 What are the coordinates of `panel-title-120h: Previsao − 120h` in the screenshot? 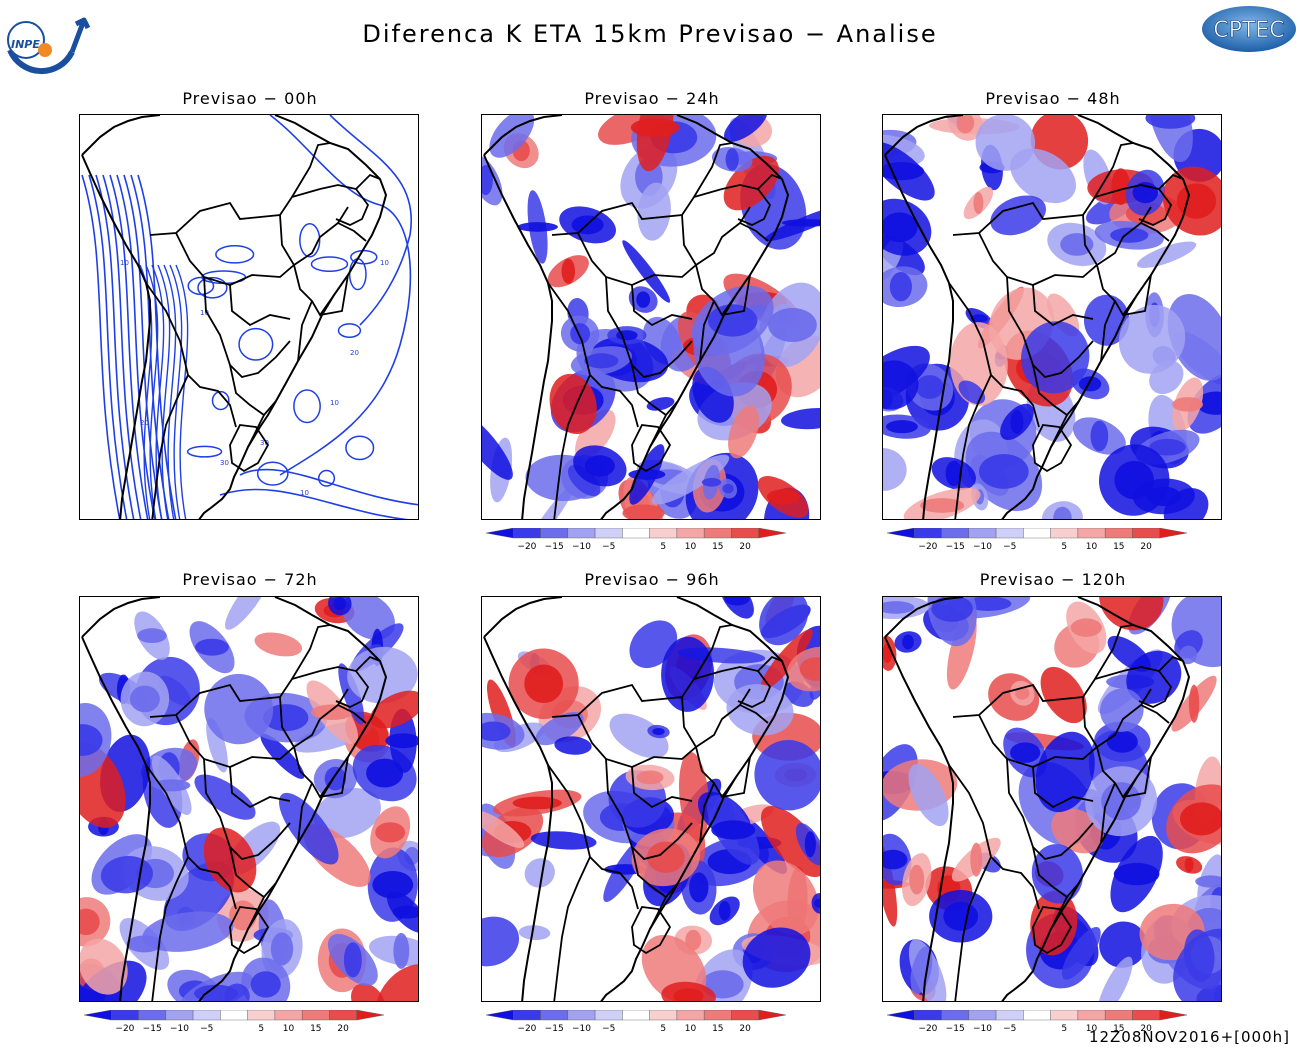 It's located at (1053, 579).